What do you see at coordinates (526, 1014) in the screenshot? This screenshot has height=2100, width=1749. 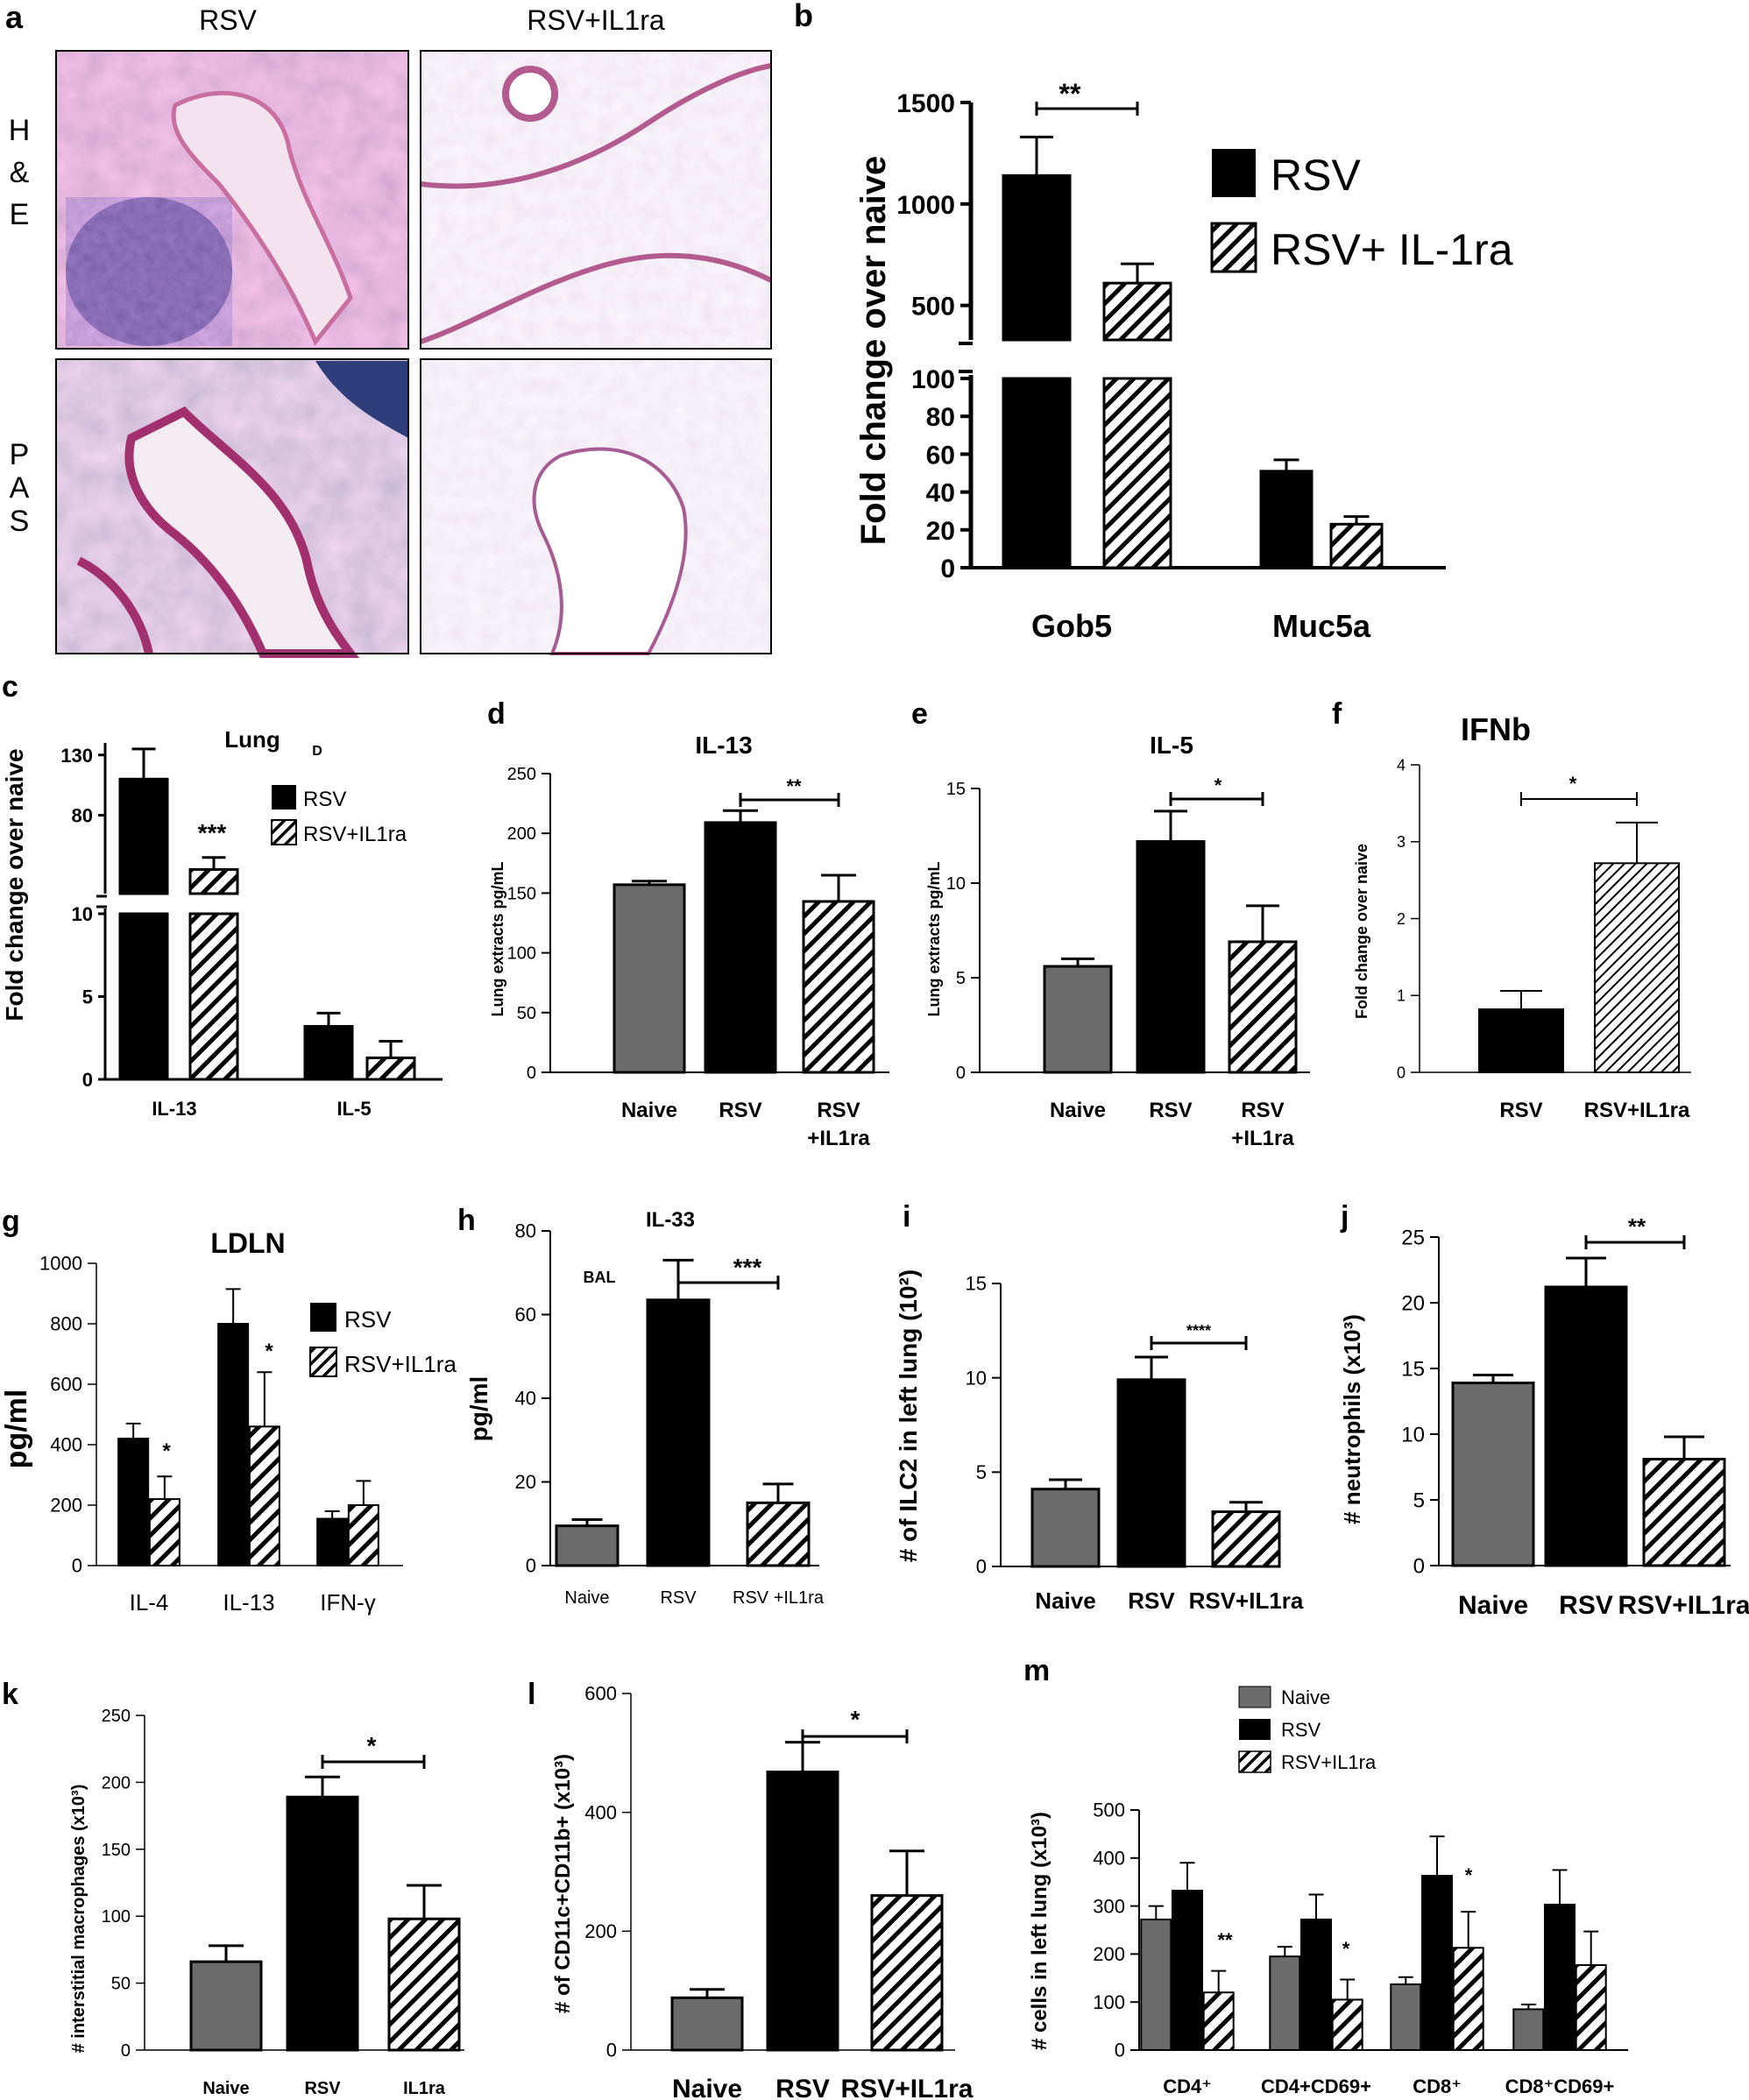 I see `d-ytick-label-1: 50` at bounding box center [526, 1014].